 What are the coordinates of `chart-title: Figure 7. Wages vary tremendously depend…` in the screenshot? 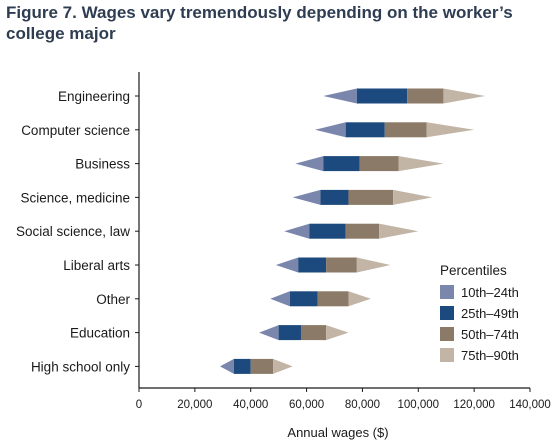 It's located at (280, 23).